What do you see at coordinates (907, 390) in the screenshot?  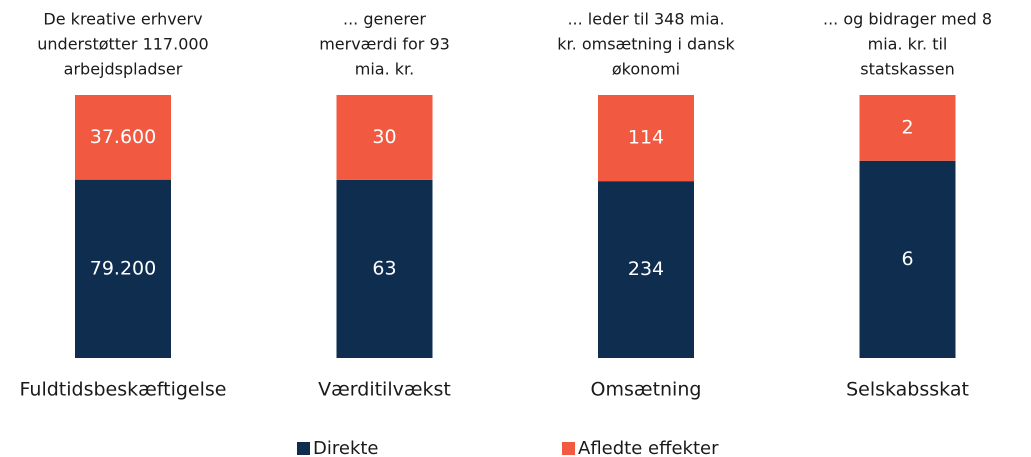 I see `category-label: Selskabsskat` at bounding box center [907, 390].